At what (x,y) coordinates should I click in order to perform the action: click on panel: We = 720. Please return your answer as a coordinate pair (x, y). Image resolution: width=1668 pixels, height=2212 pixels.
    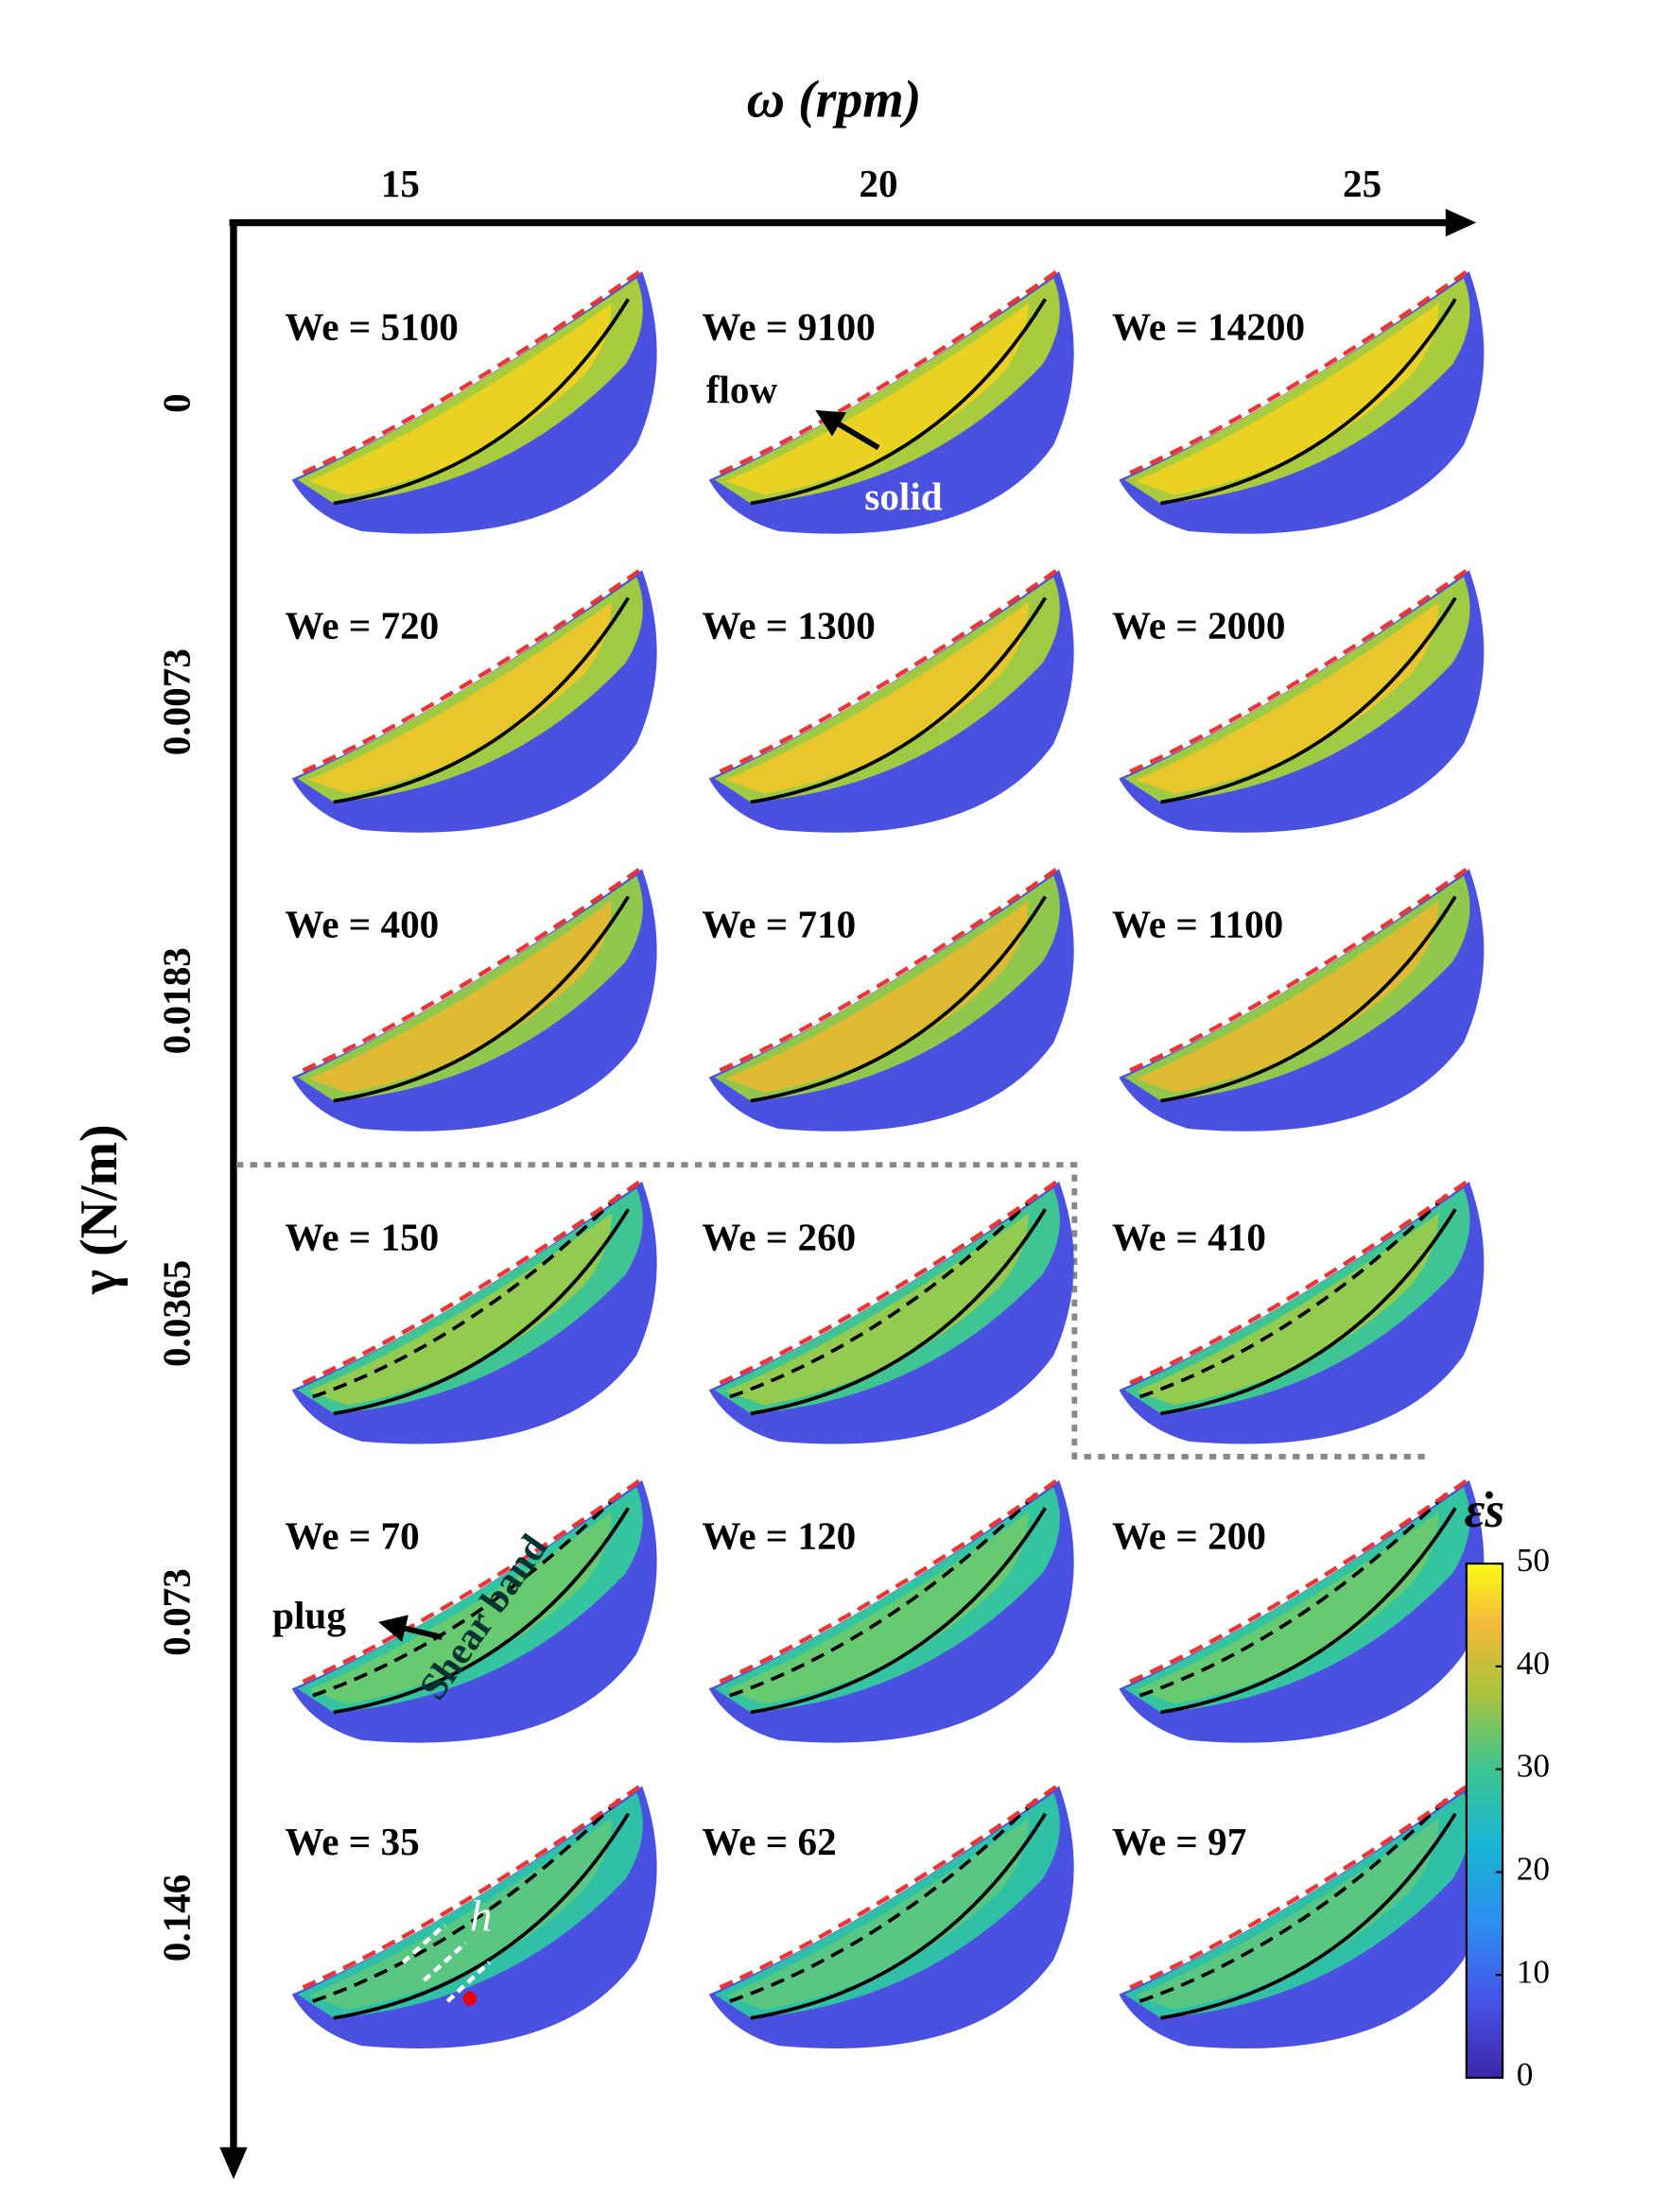
    Looking at the image, I should click on (471, 699).